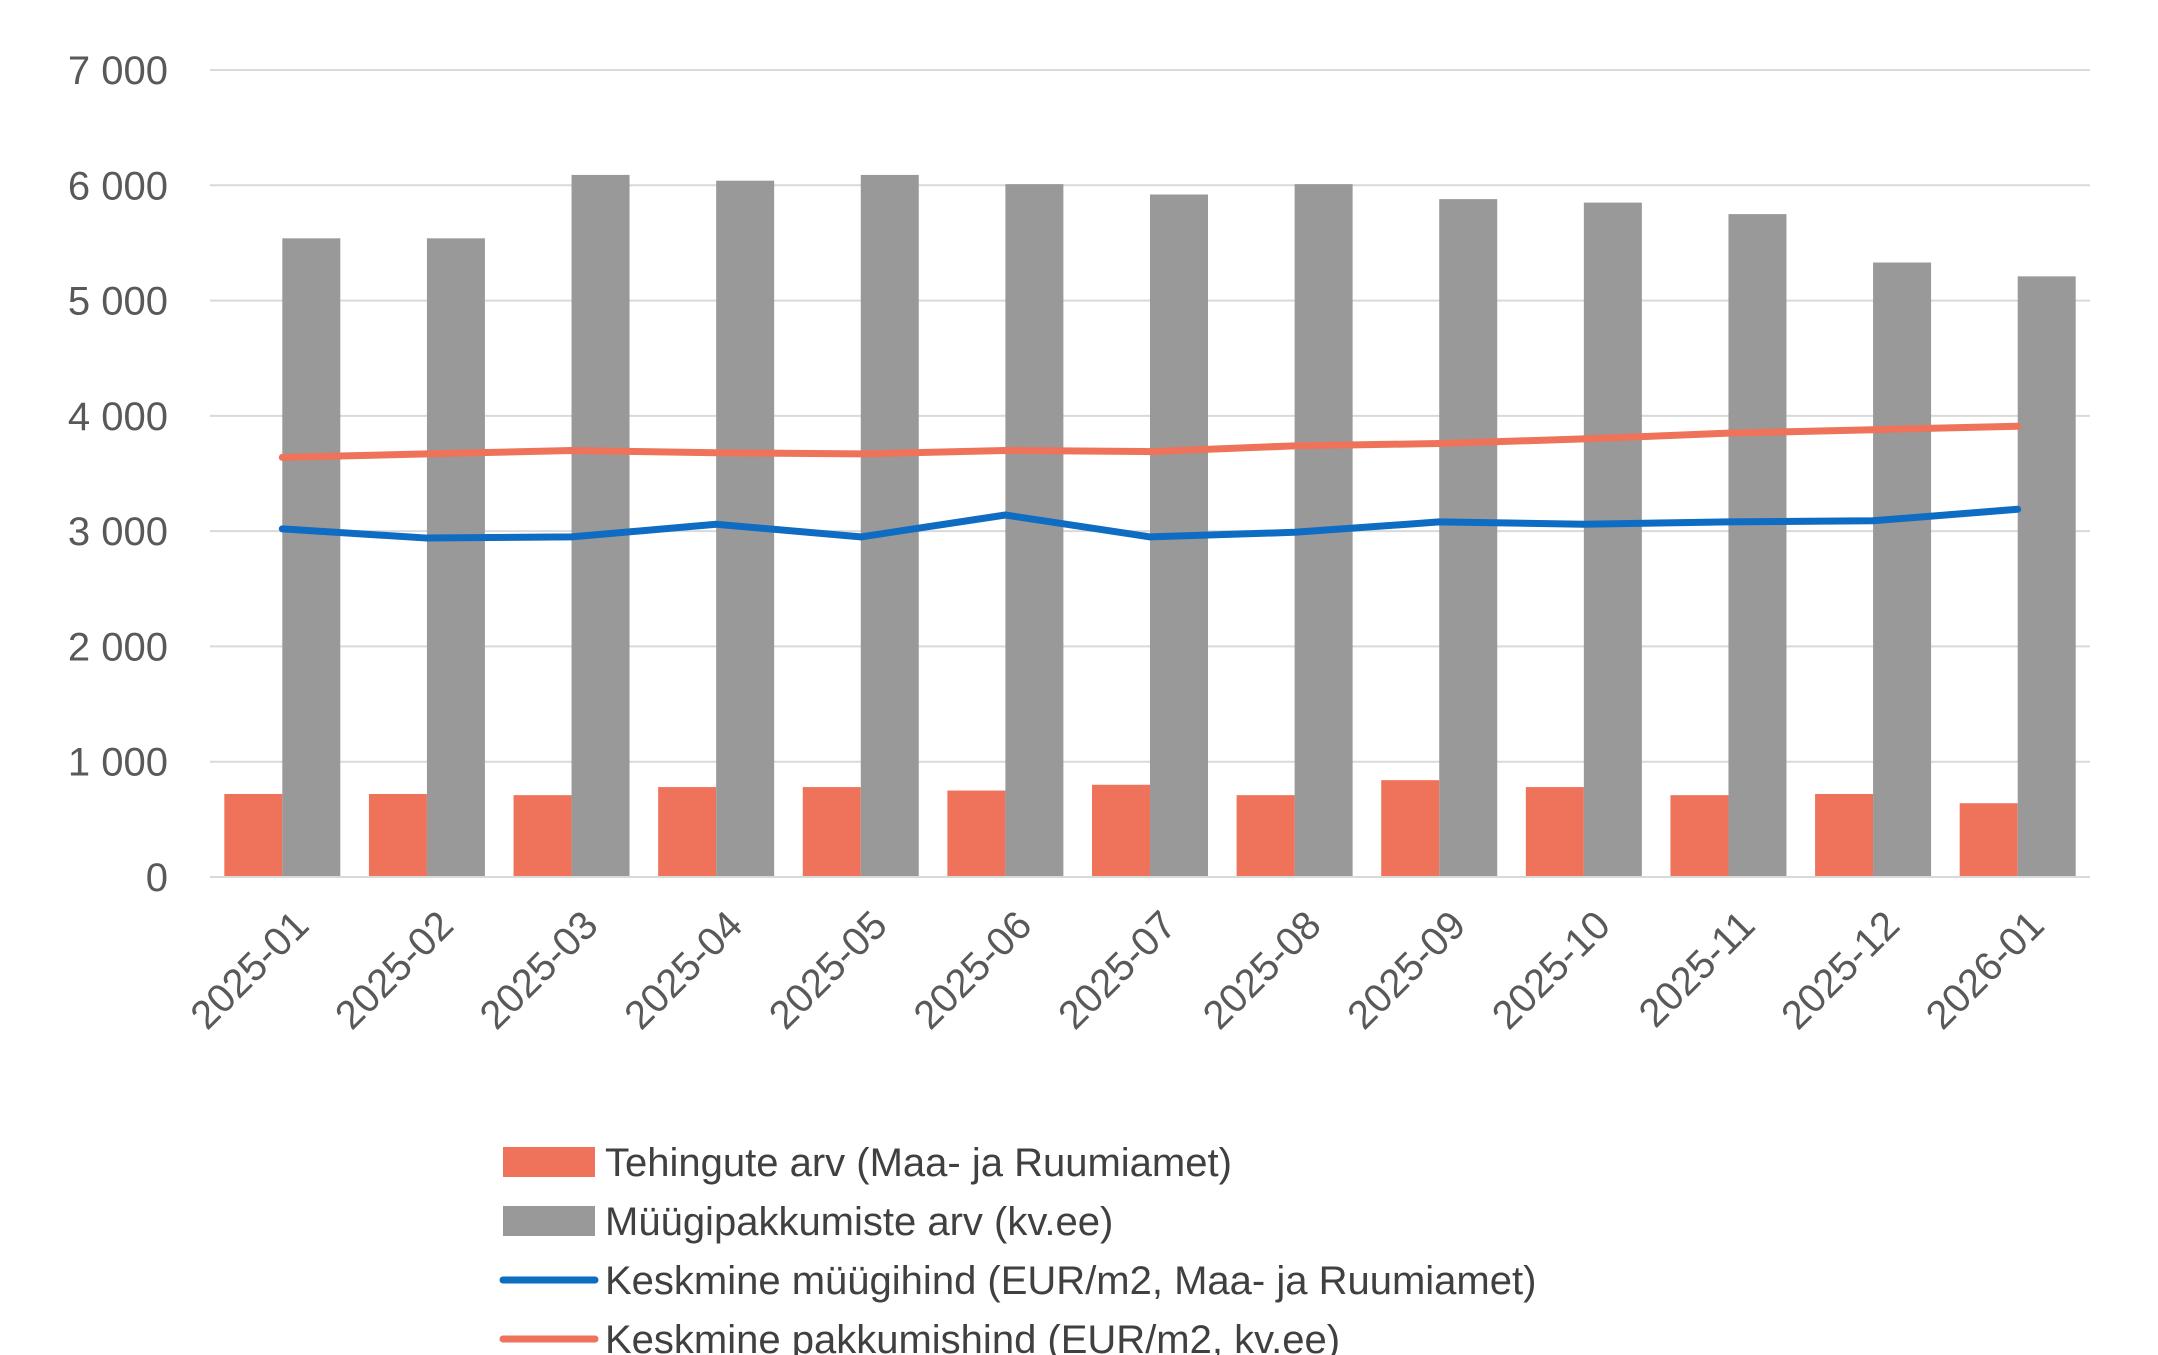 This screenshot has width=2158, height=1355. I want to click on legend-label: Keskmine pakkumishind (EUR/m2, kv.ee), so click(972, 1336).